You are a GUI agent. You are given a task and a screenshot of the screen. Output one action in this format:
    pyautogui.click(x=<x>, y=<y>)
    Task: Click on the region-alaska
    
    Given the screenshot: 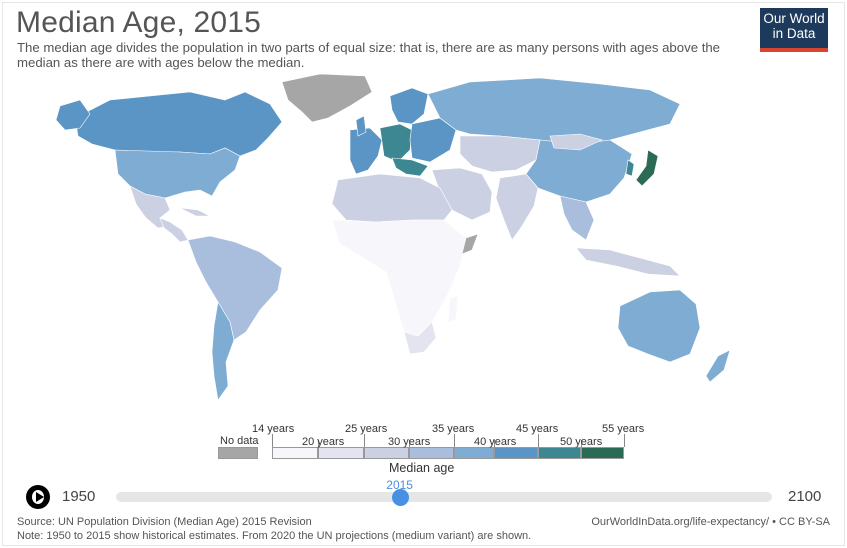 What is the action you would take?
    pyautogui.click(x=73, y=115)
    